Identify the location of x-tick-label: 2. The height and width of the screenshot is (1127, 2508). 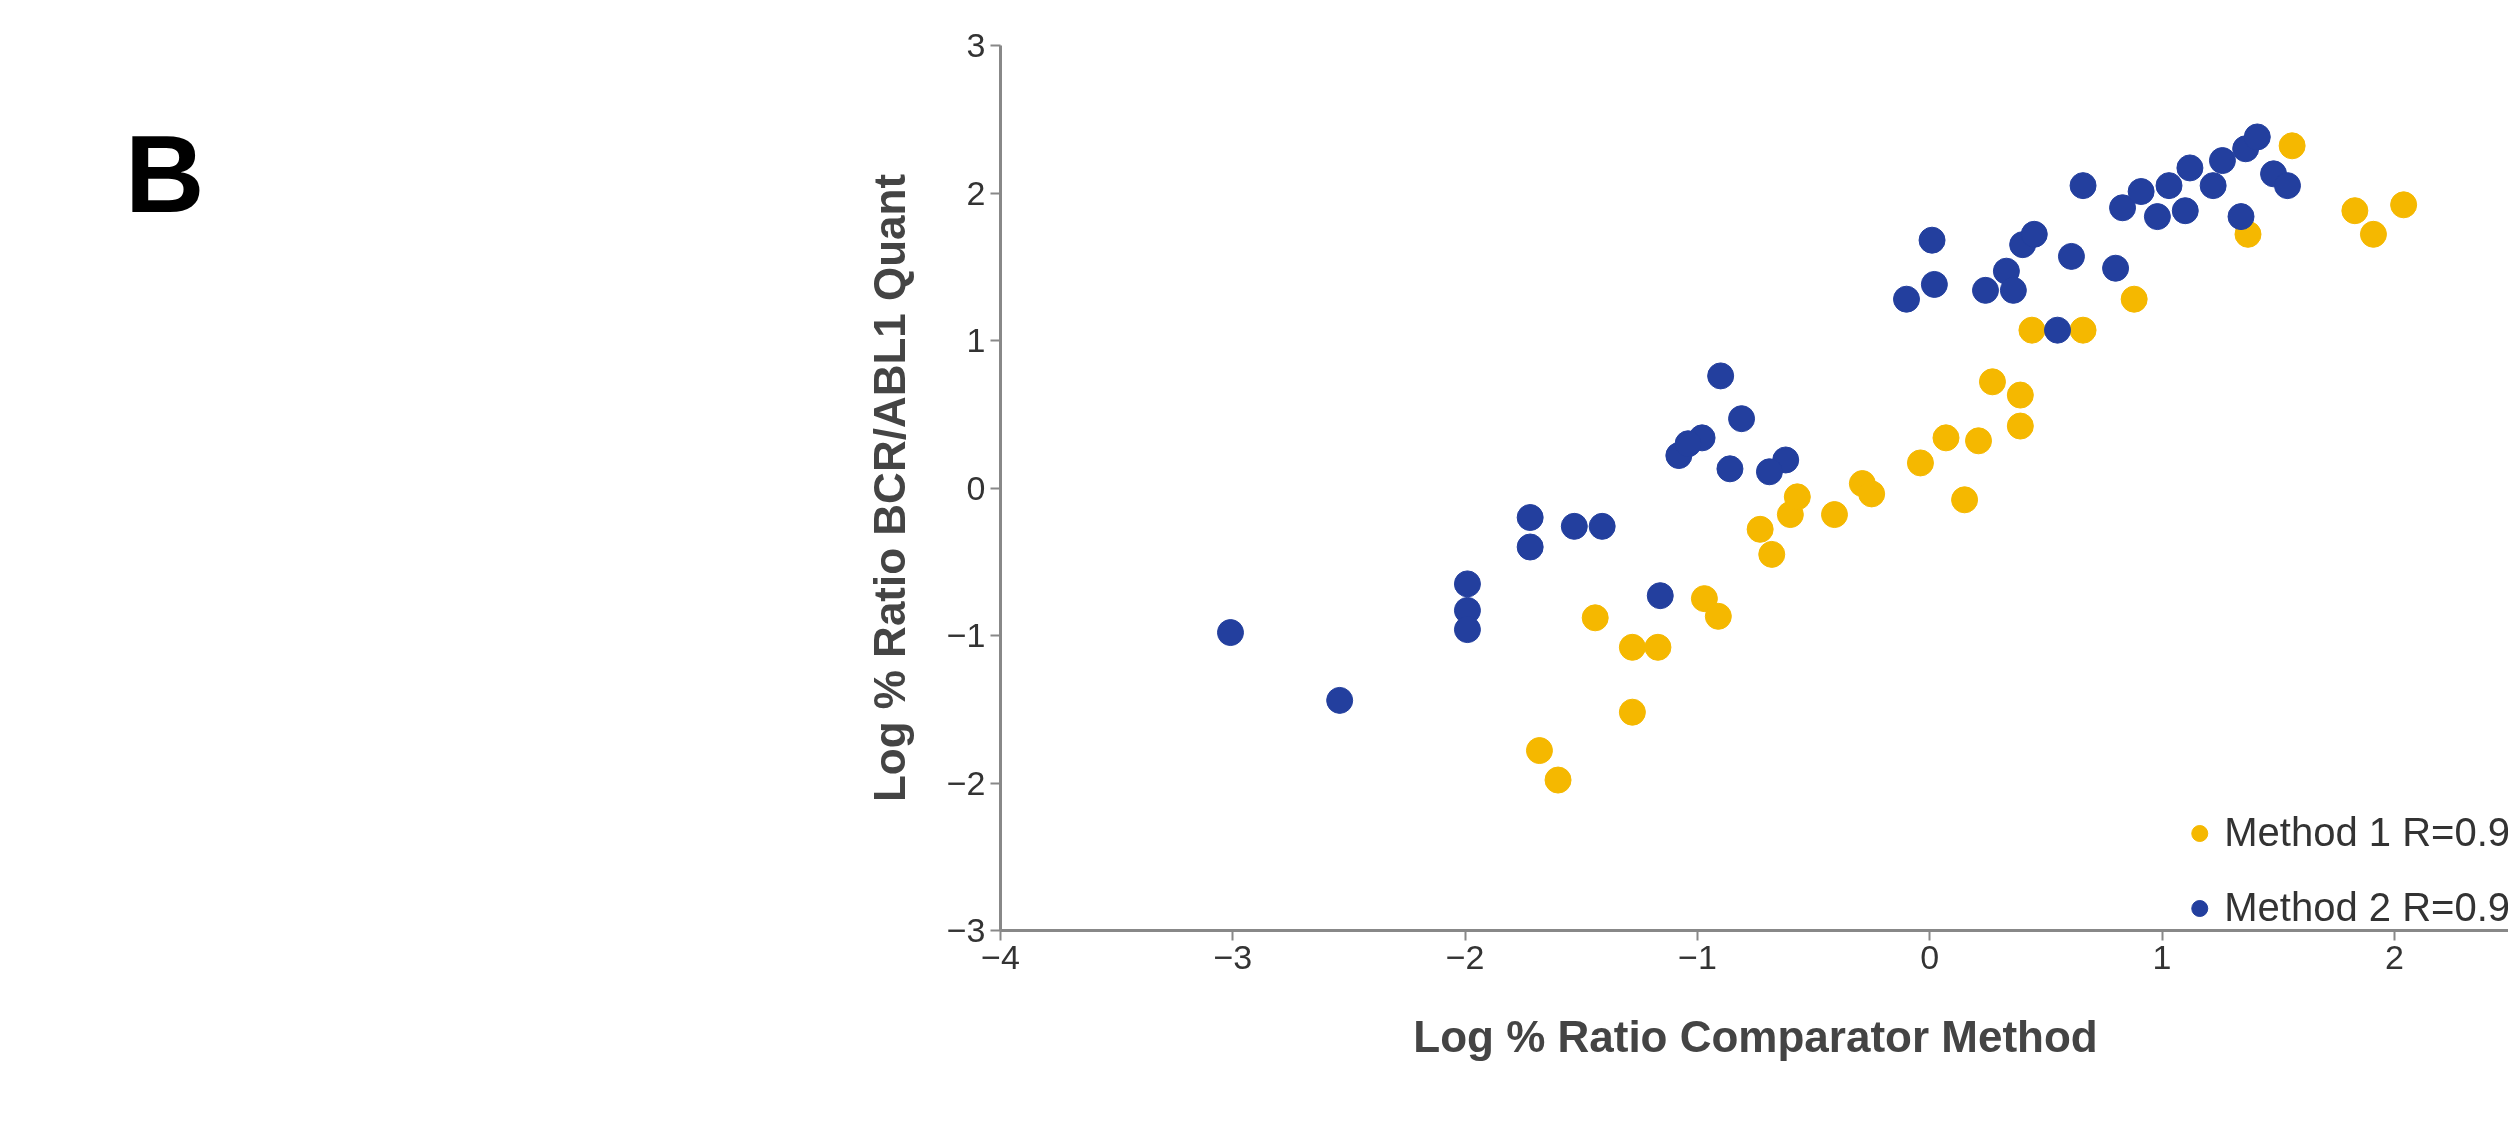
(2394, 956).